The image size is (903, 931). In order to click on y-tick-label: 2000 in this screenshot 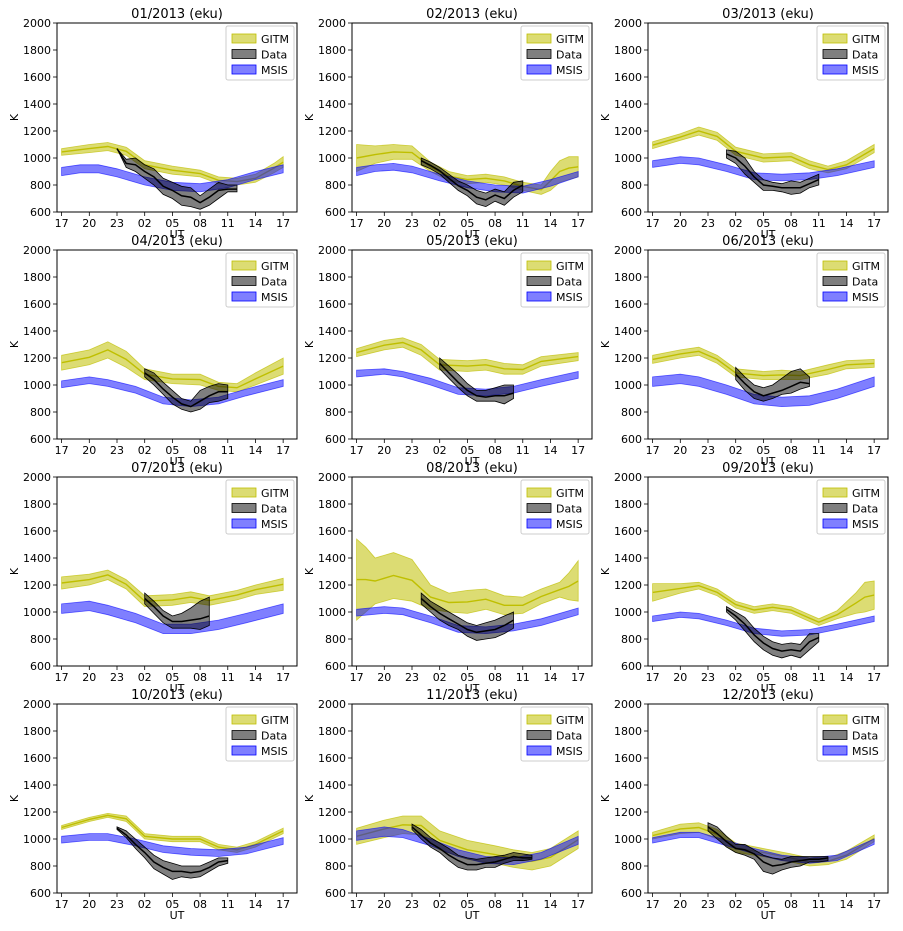, I will do `click(332, 704)`.